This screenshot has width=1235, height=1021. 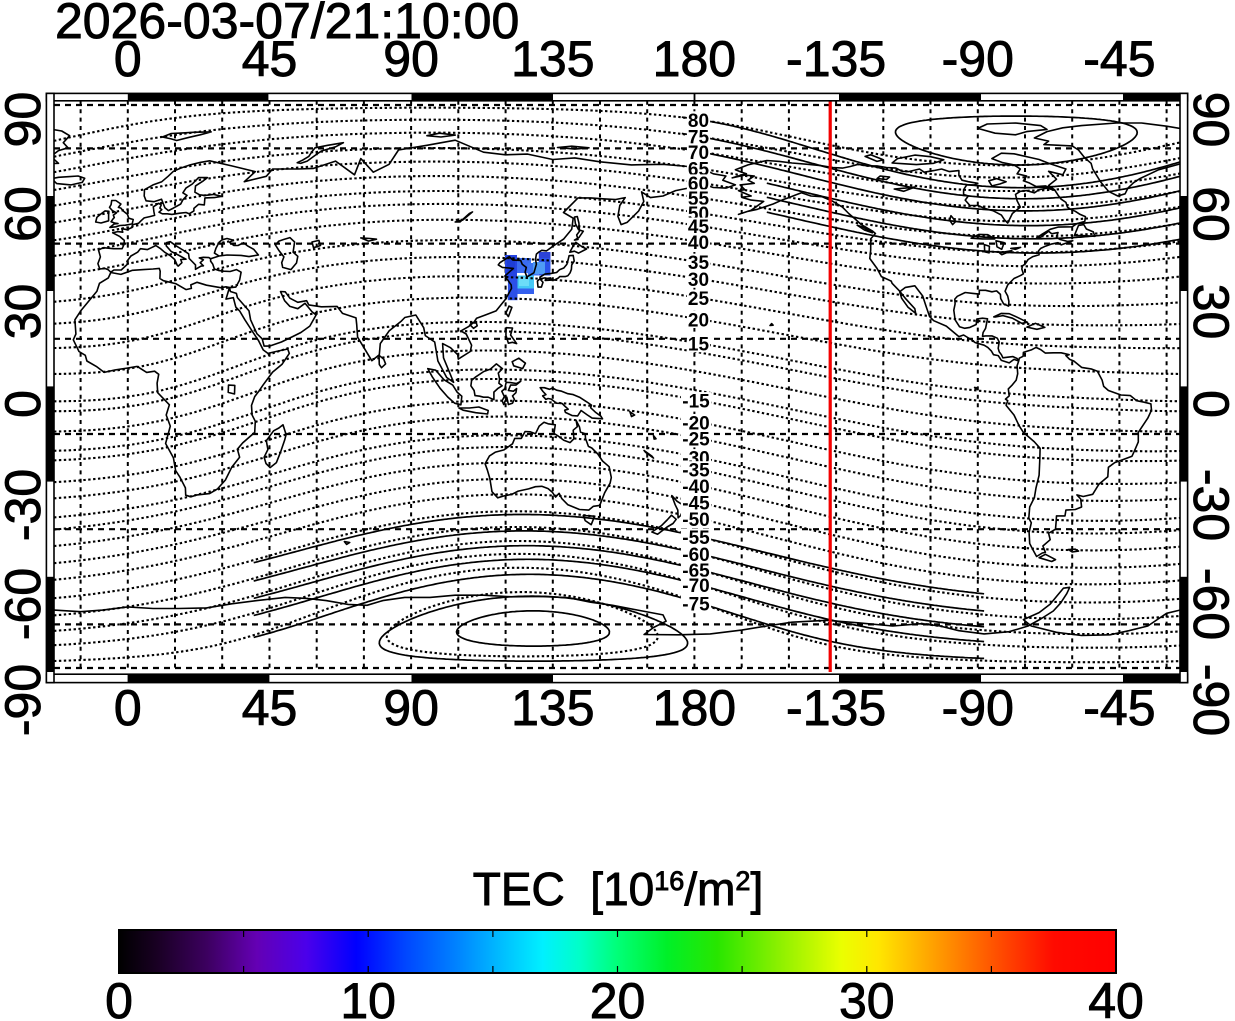 What do you see at coordinates (695, 586) in the screenshot?
I see `svg-text: -70` at bounding box center [695, 586].